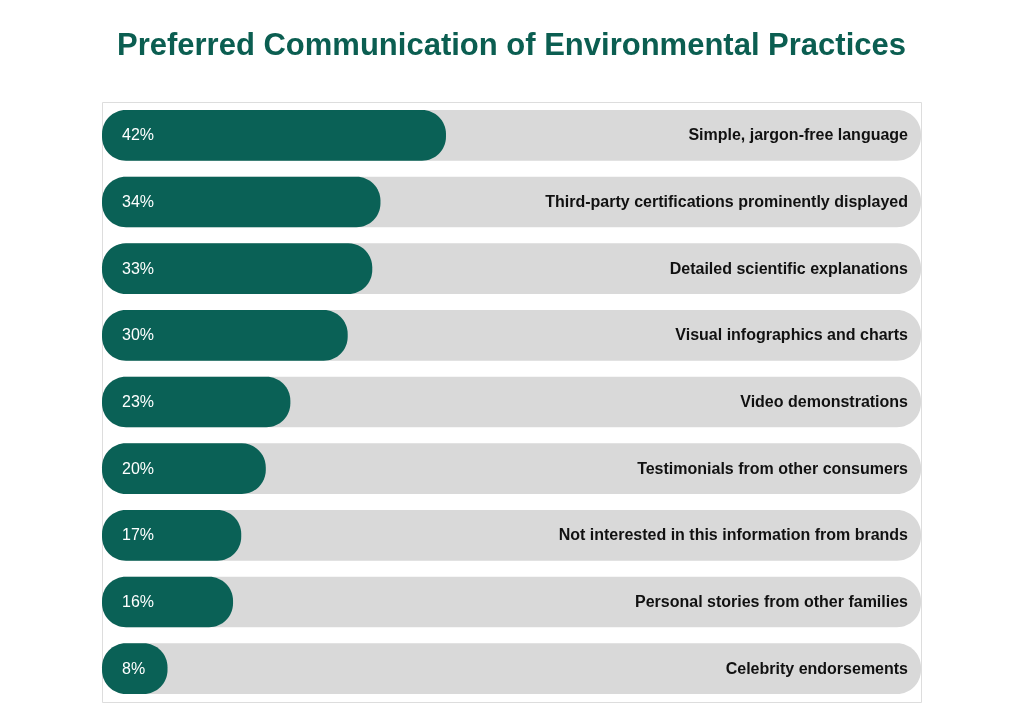 The width and height of the screenshot is (1024, 722). Describe the element at coordinates (824, 401) in the screenshot. I see `y-tick-label: Video demonstrations` at that location.